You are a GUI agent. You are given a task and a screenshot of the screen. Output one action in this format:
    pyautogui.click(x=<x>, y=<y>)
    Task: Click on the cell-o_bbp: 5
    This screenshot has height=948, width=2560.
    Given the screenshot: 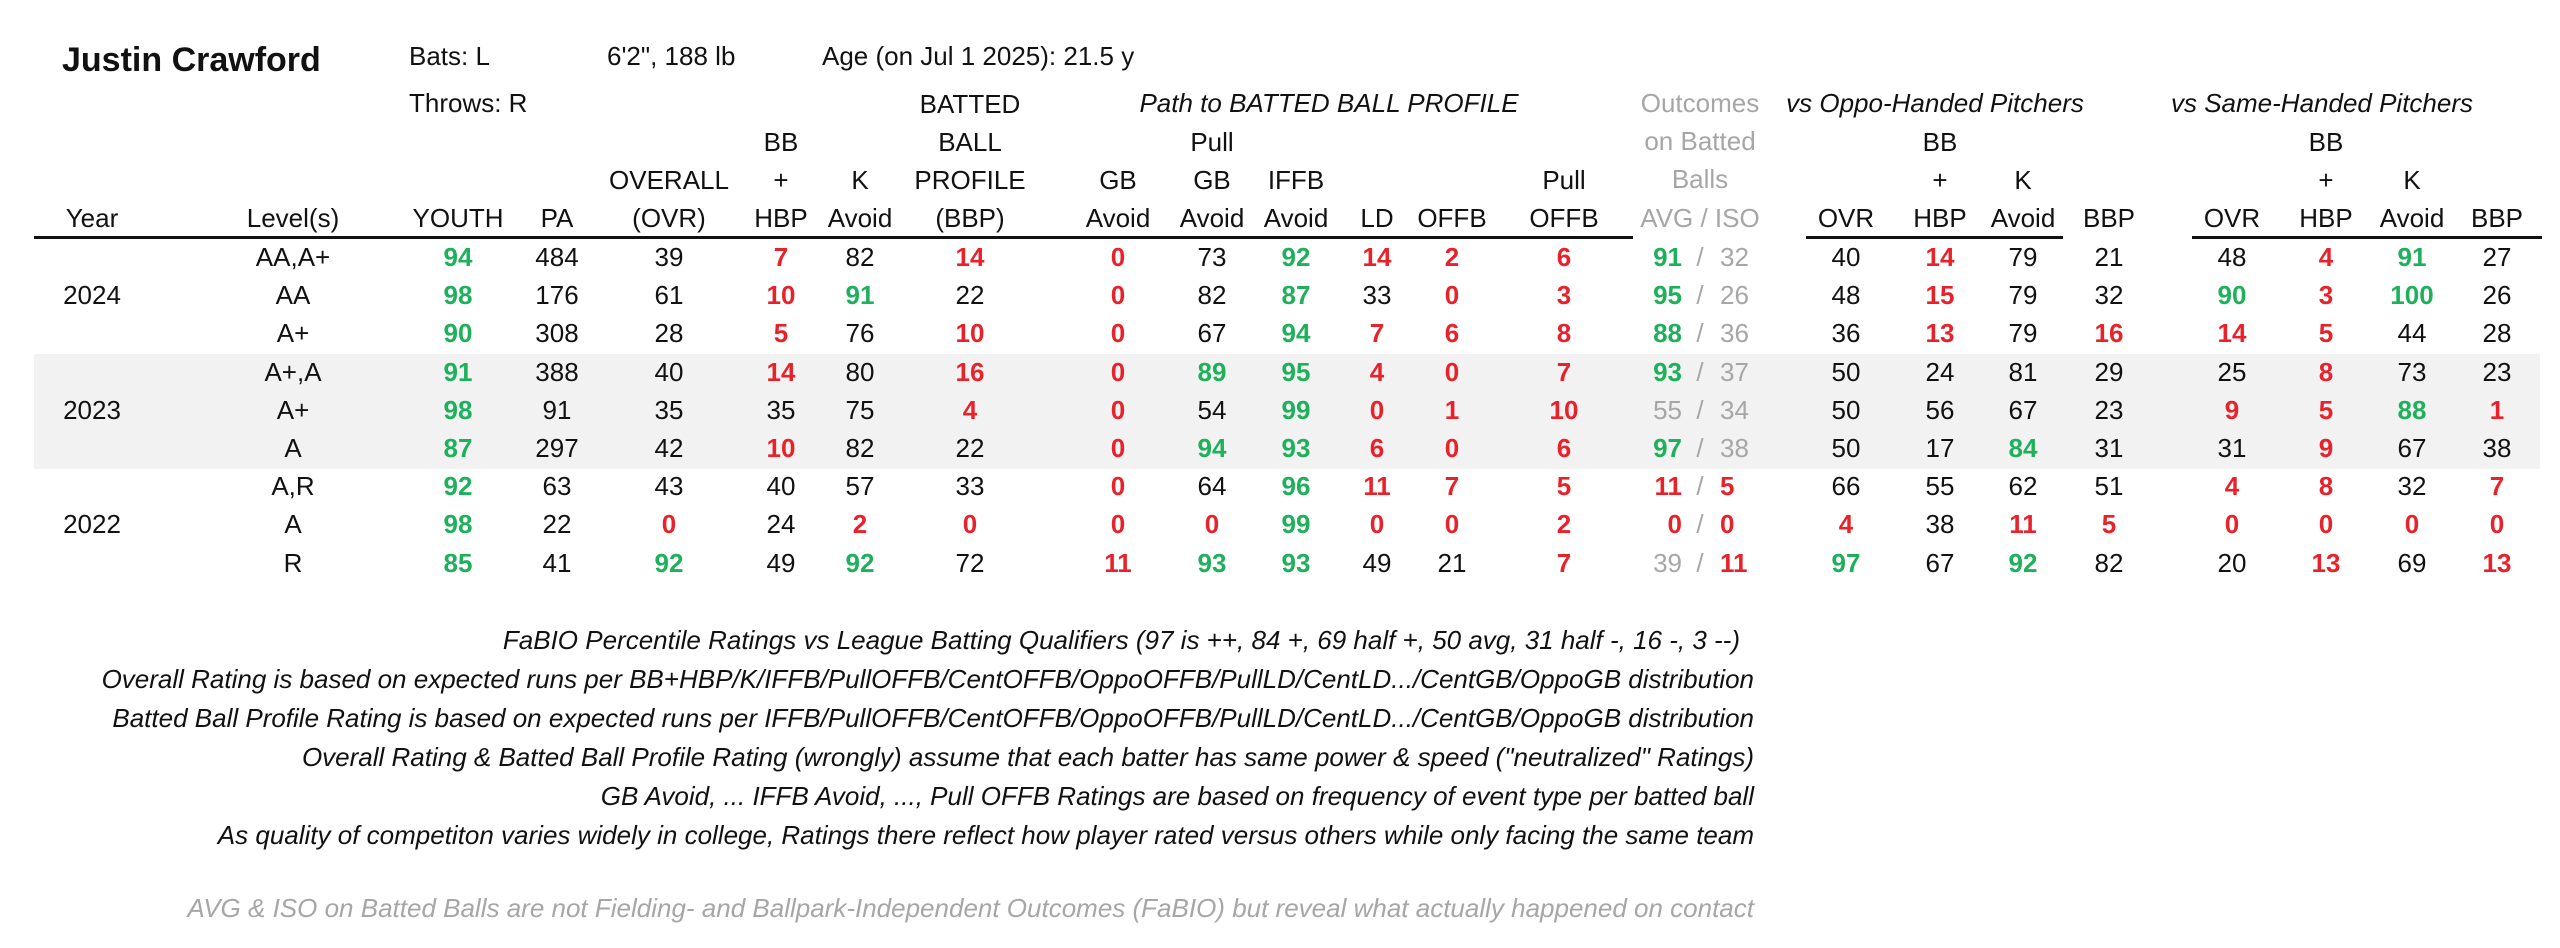 What is the action you would take?
    pyautogui.click(x=2109, y=524)
    